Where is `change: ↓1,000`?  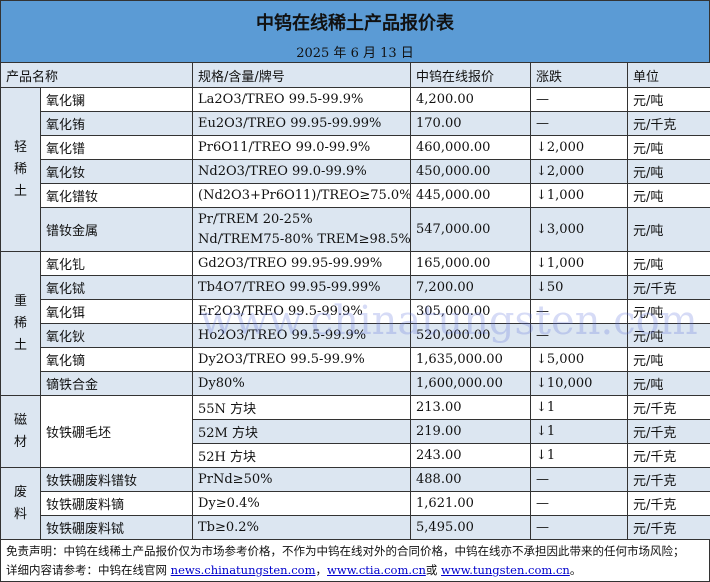
change: ↓1,000 is located at coordinates (579, 263).